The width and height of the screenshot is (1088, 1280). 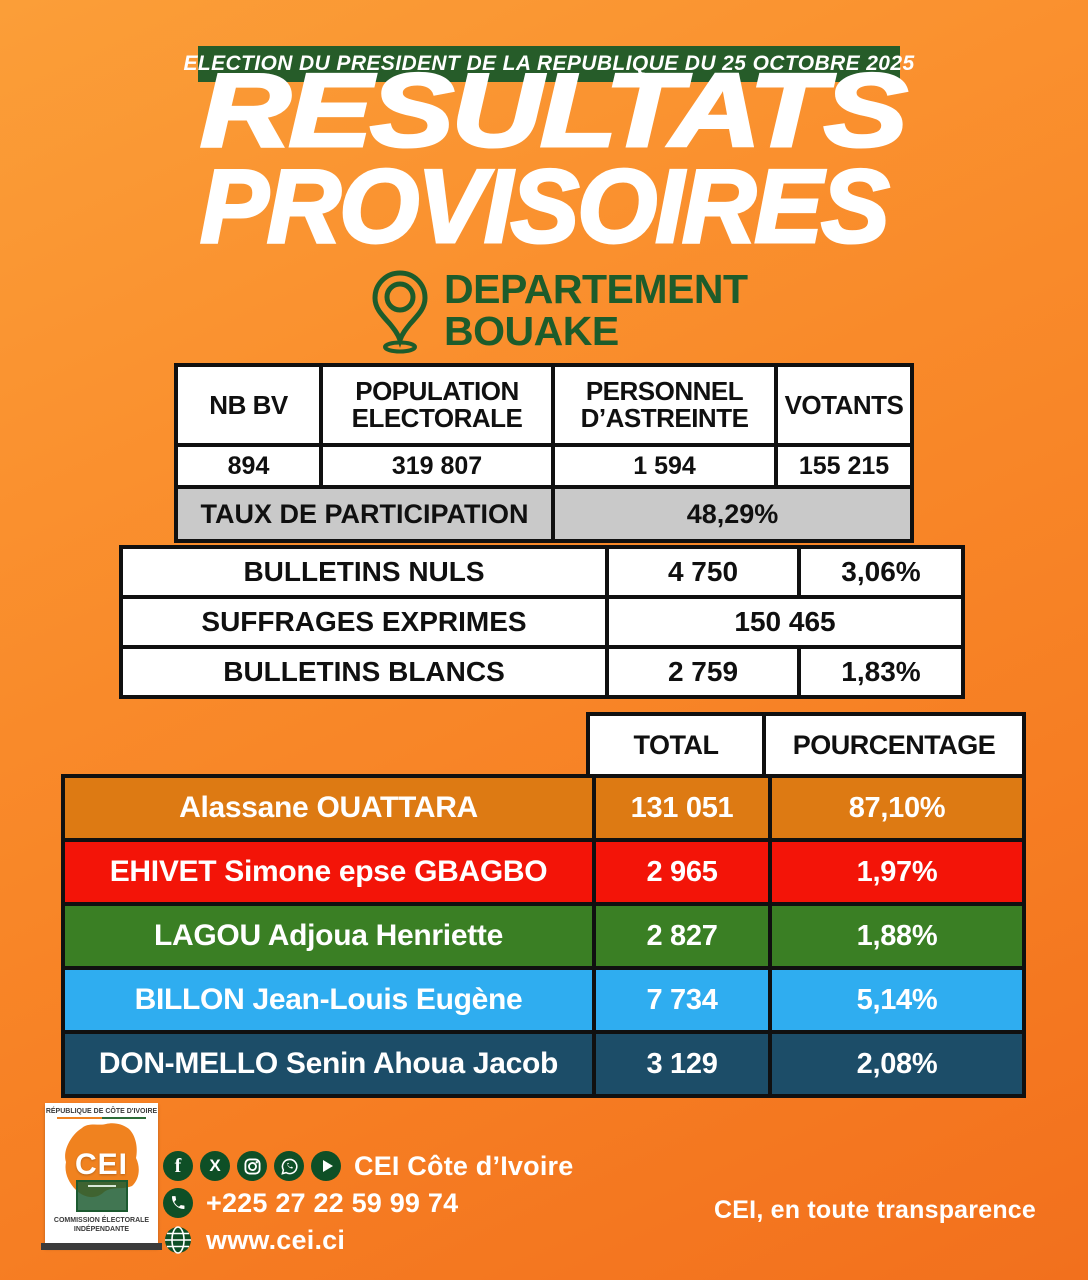 I want to click on candidate-name: Alassane OUATTARA, so click(x=328, y=808).